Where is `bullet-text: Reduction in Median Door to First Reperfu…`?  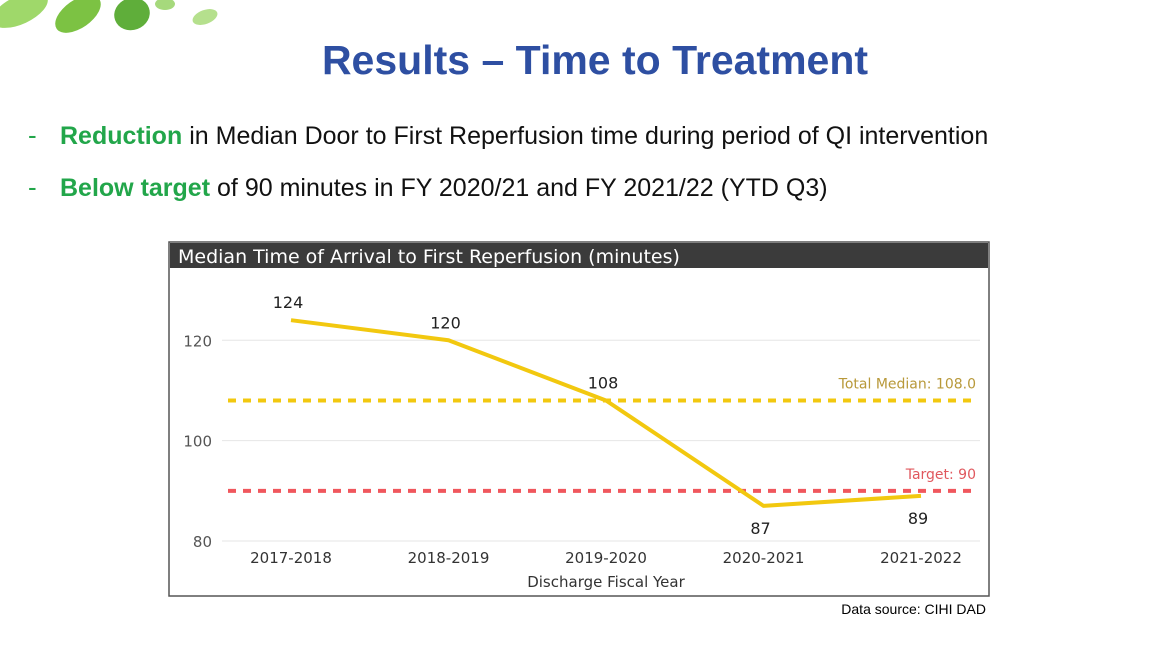 bullet-text: Reduction in Median Door to First Reperfu… is located at coordinates (524, 136).